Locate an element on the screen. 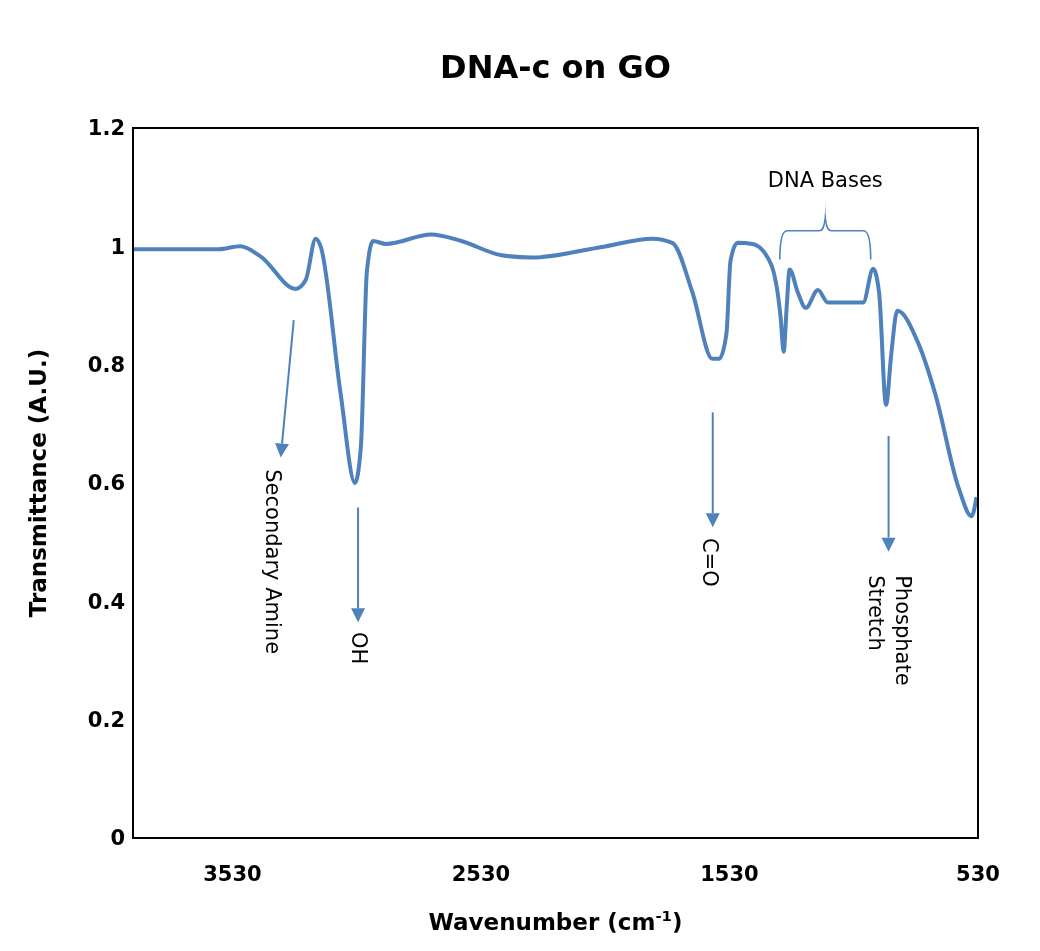 Image resolution: width=1040 pixels, height=951 pixels. annotation: OH is located at coordinates (359, 648).